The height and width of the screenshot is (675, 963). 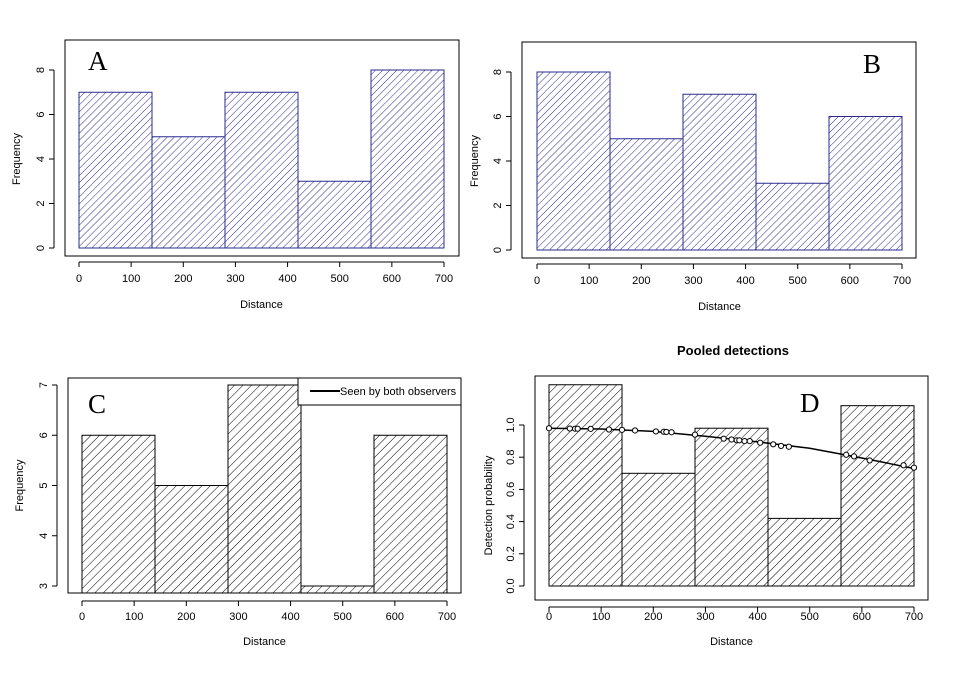 I want to click on panel-title: Pooled detections, so click(x=733, y=350).